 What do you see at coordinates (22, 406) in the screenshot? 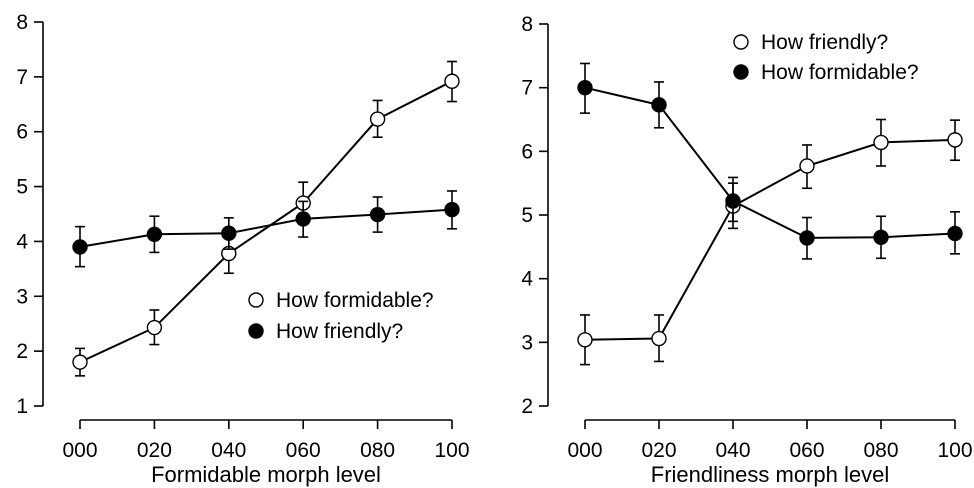
I see `y-tick-label: 1` at bounding box center [22, 406].